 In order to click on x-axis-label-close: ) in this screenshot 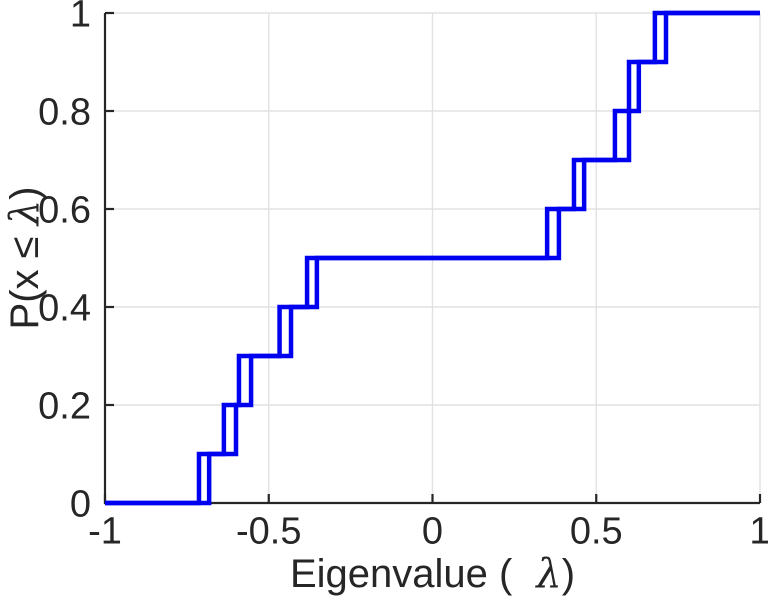, I will do `click(568, 574)`.